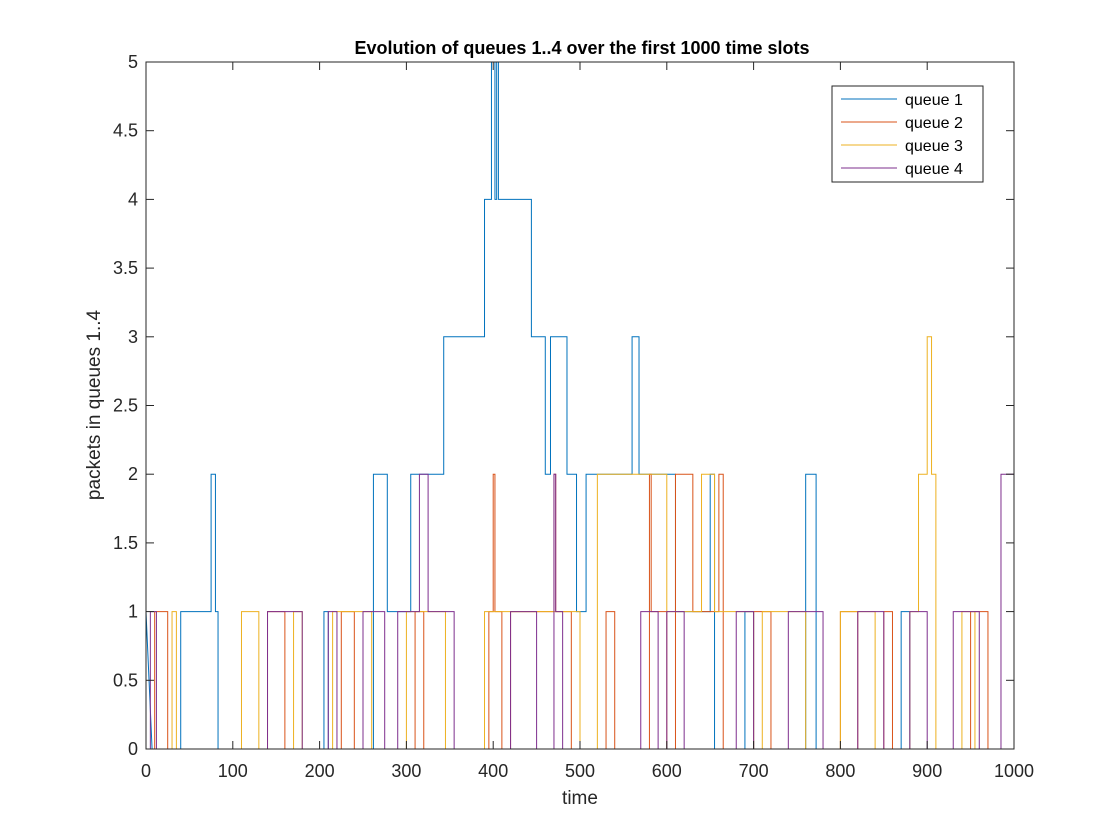 This screenshot has width=1120, height=840. What do you see at coordinates (934, 169) in the screenshot?
I see `legend-label-4: queue 4` at bounding box center [934, 169].